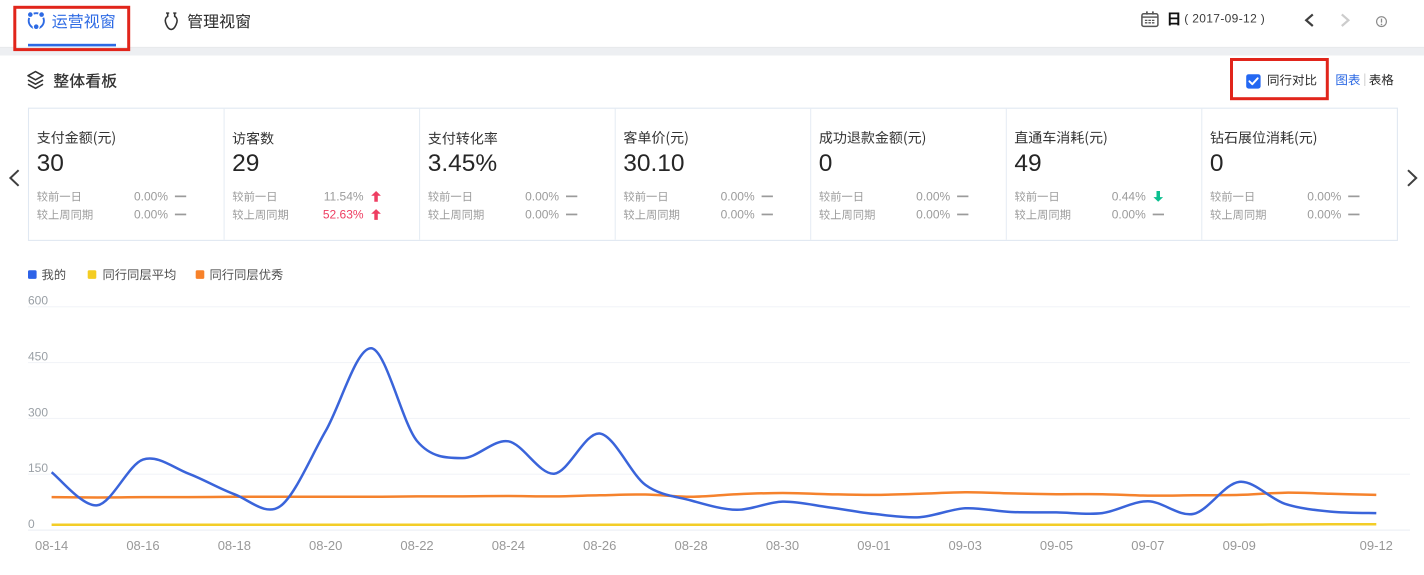 The image size is (1424, 575). What do you see at coordinates (462, 163) in the screenshot?
I see `svg-text: 3.45%` at bounding box center [462, 163].